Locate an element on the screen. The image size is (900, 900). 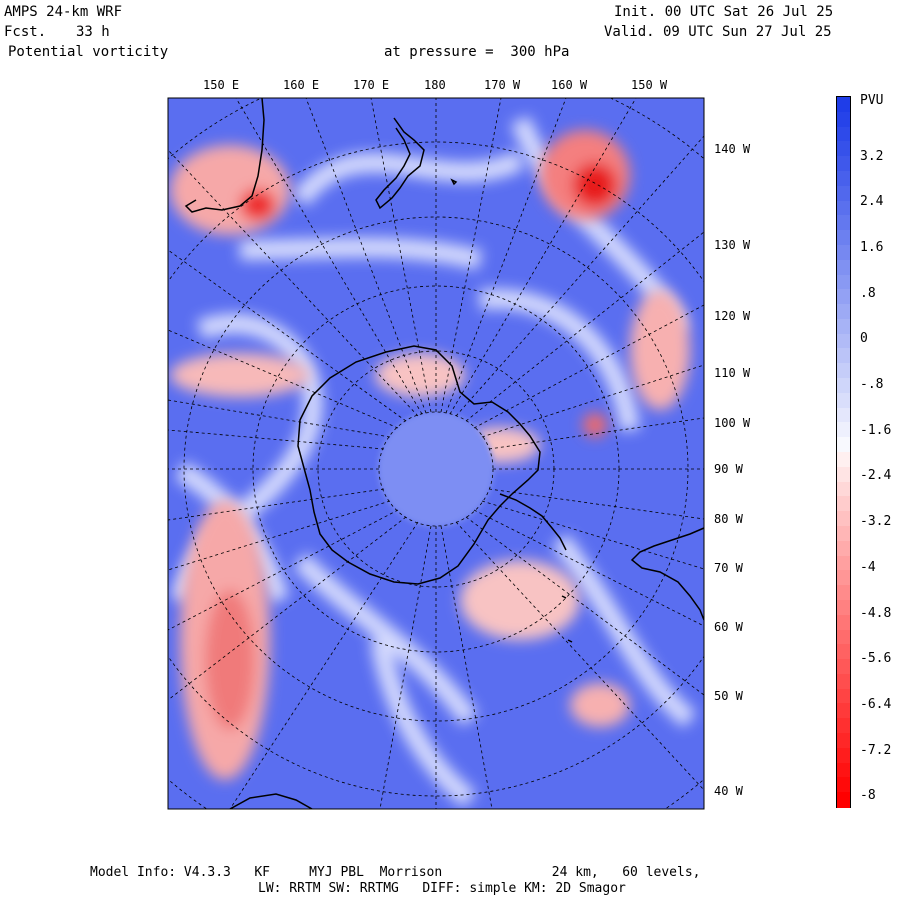
new-zealand-coast is located at coordinates (400, 163).